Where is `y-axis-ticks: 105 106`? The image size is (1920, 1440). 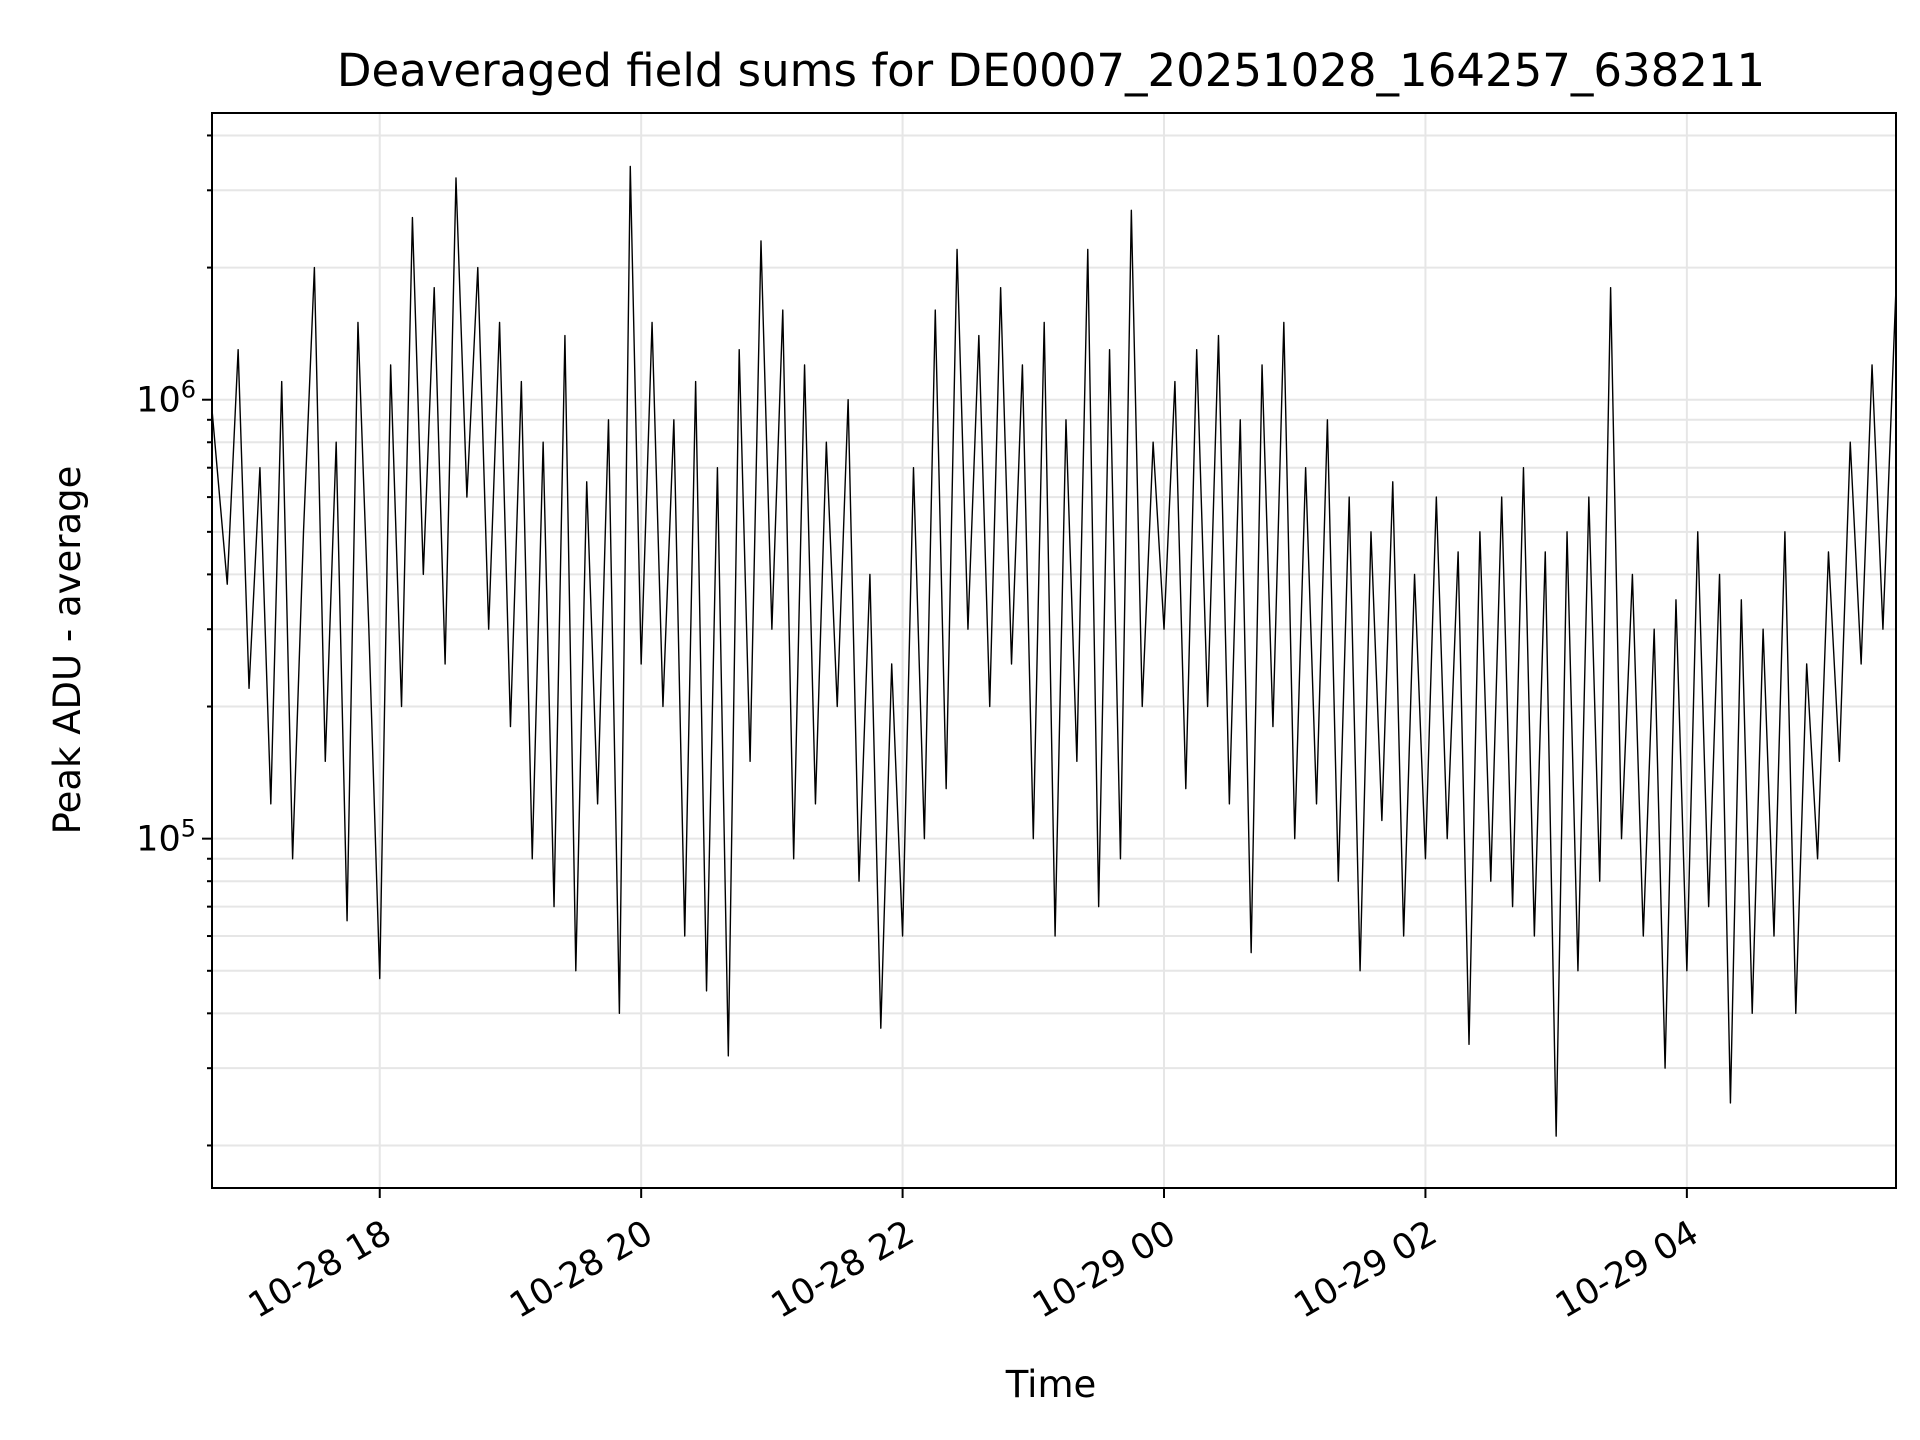 y-axis-ticks: 105 106 is located at coordinates (174, 640).